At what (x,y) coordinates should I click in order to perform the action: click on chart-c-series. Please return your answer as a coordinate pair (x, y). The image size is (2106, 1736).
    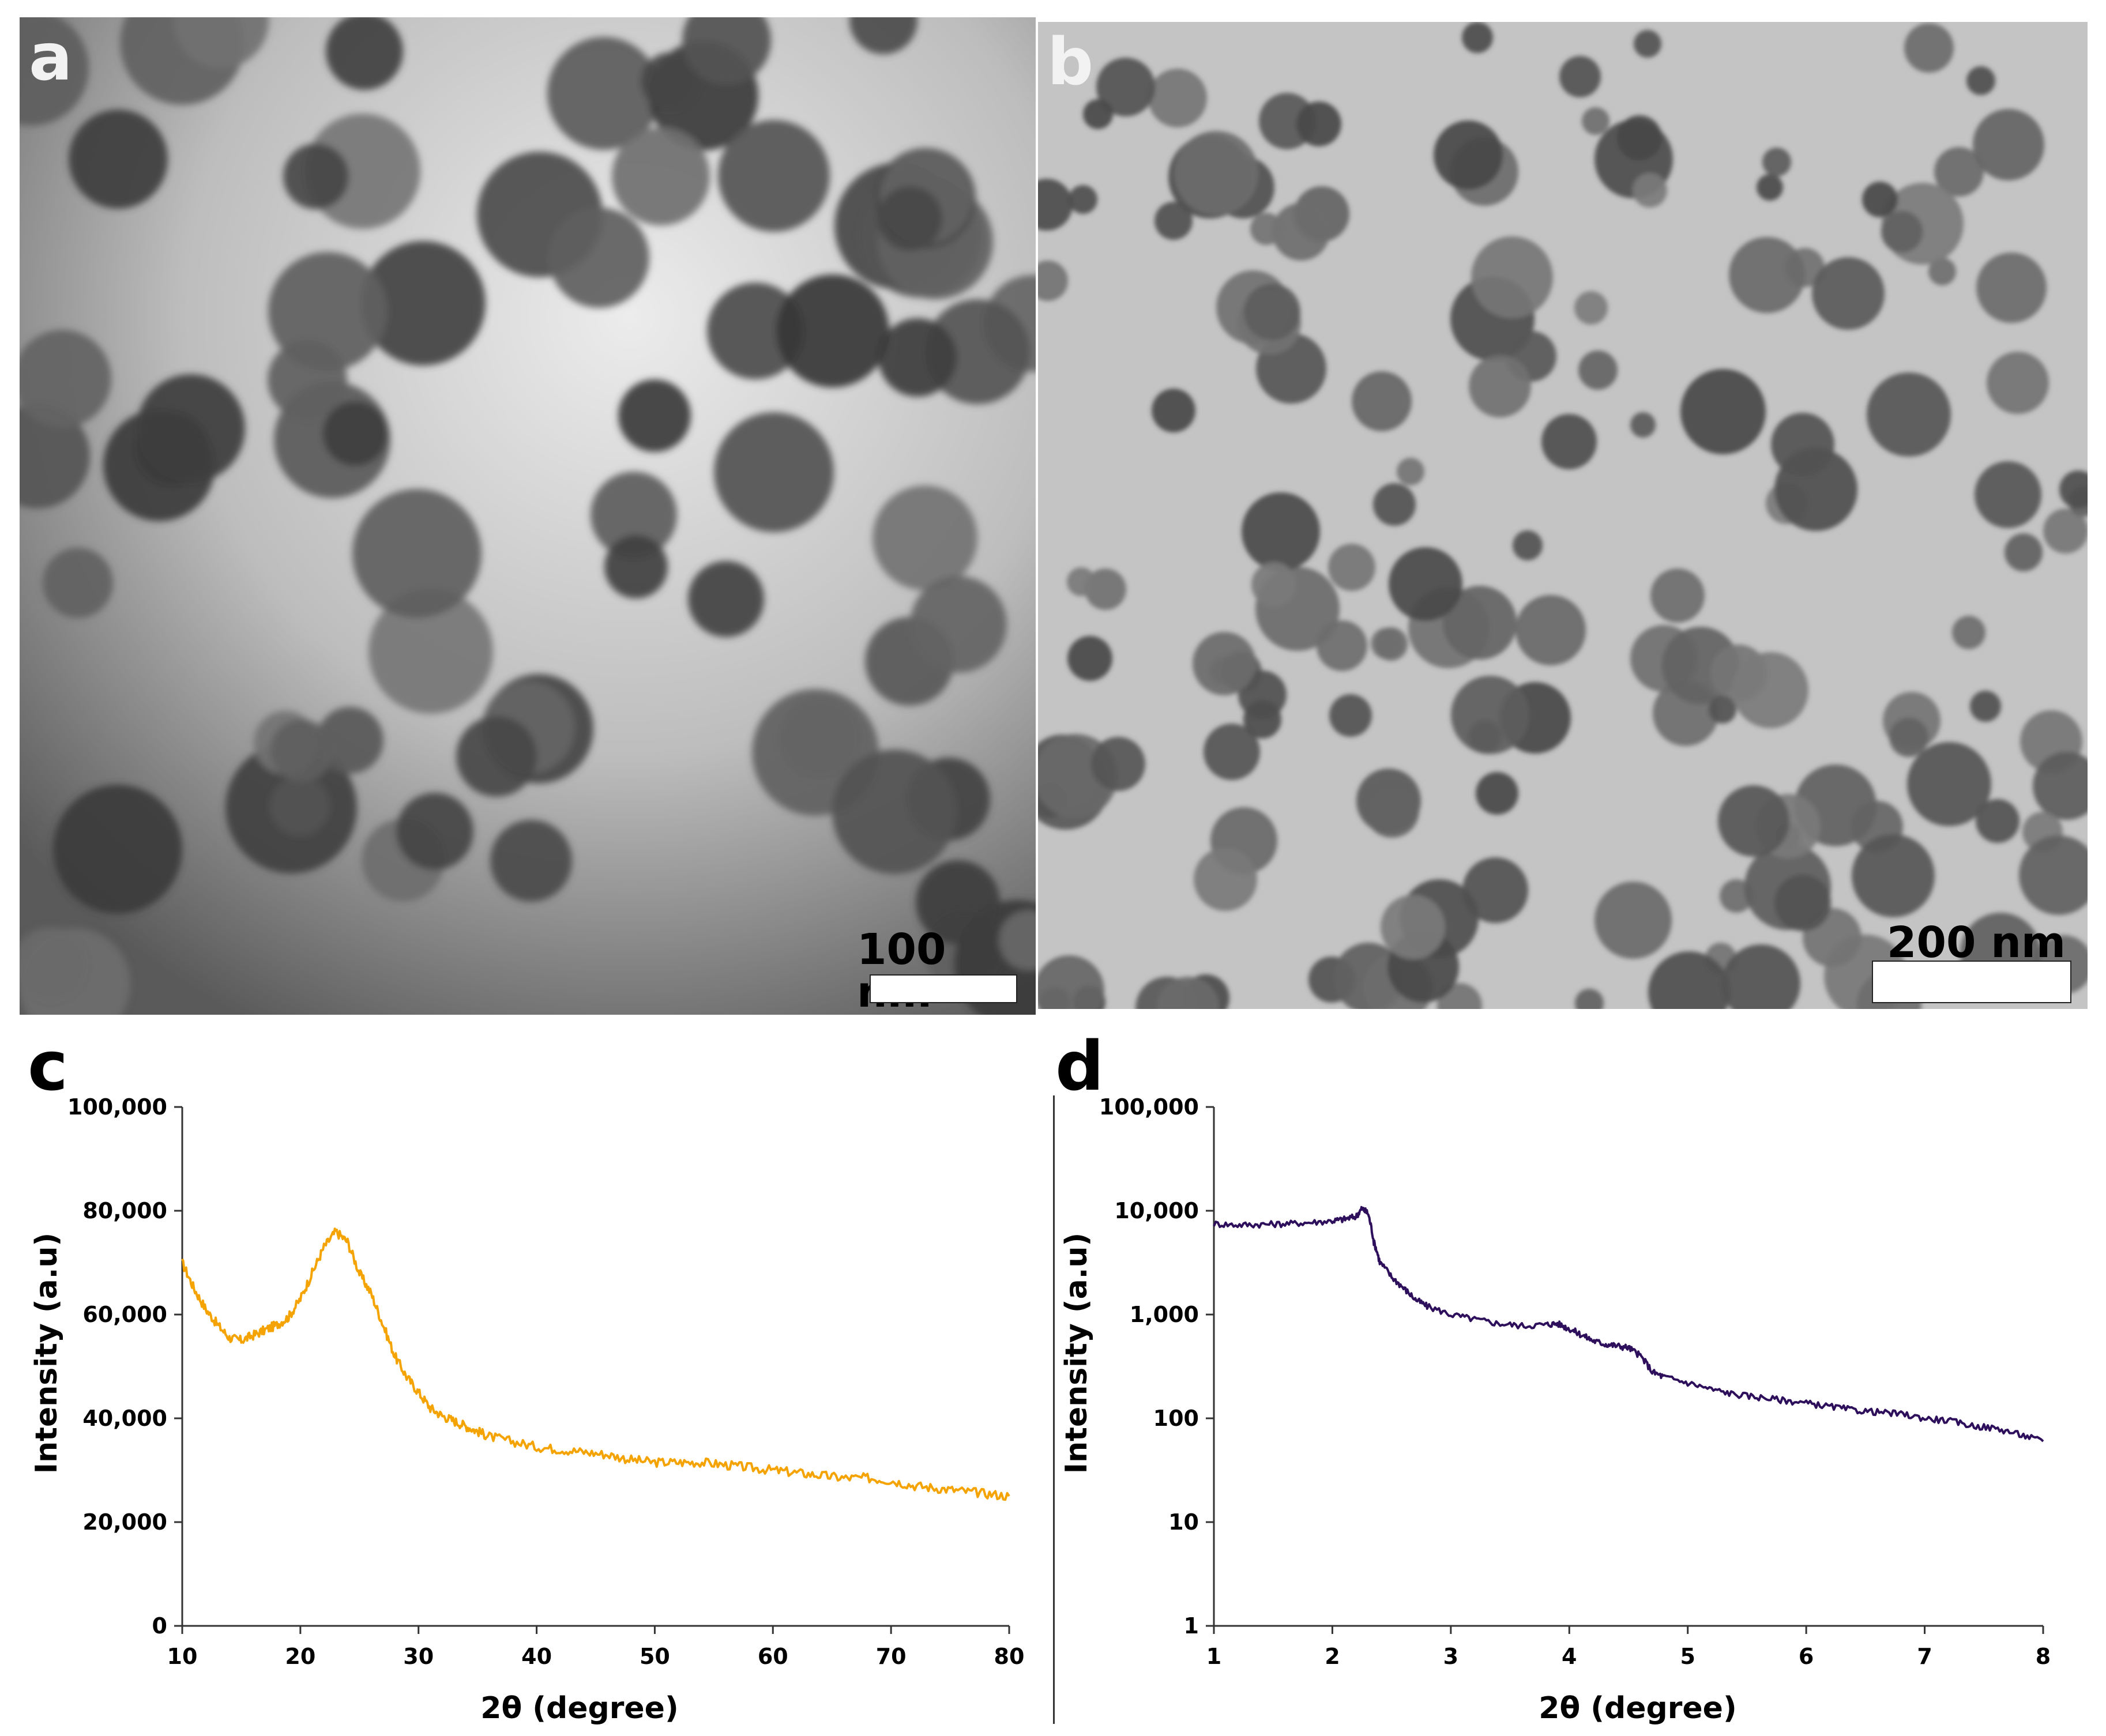
    Looking at the image, I should click on (596, 1364).